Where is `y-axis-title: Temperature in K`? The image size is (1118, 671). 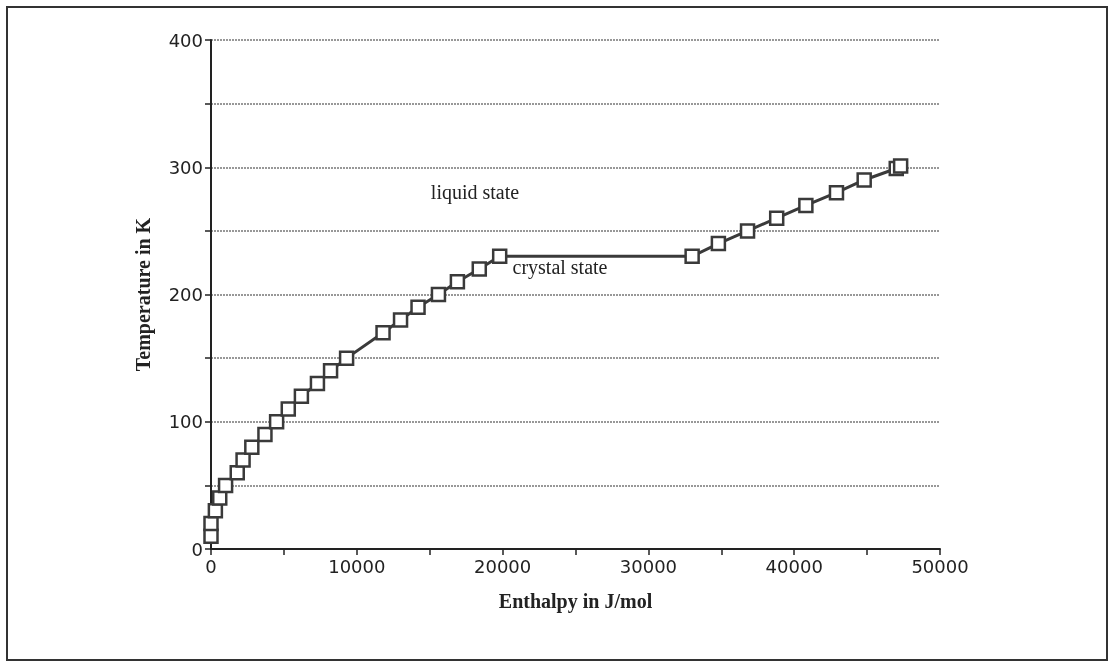 y-axis-title: Temperature in K is located at coordinates (143, 294).